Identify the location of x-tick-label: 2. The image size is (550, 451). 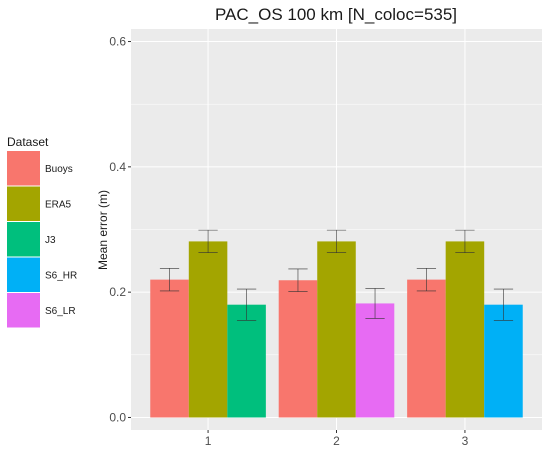
(336, 441).